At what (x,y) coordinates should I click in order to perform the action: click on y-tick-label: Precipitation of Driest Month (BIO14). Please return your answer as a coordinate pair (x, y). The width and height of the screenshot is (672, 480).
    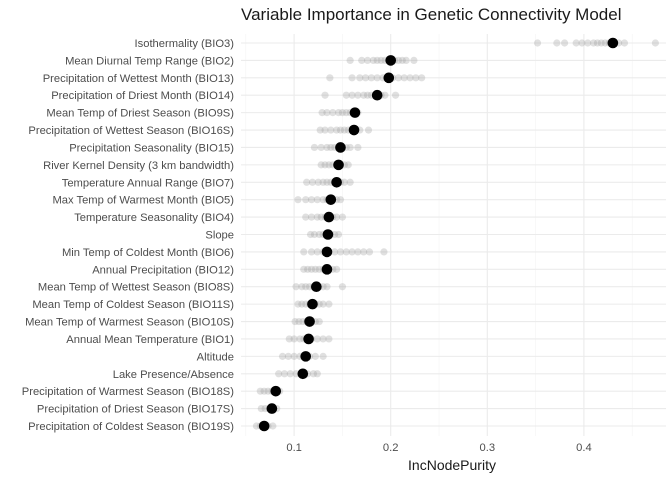
    Looking at the image, I should click on (142, 96).